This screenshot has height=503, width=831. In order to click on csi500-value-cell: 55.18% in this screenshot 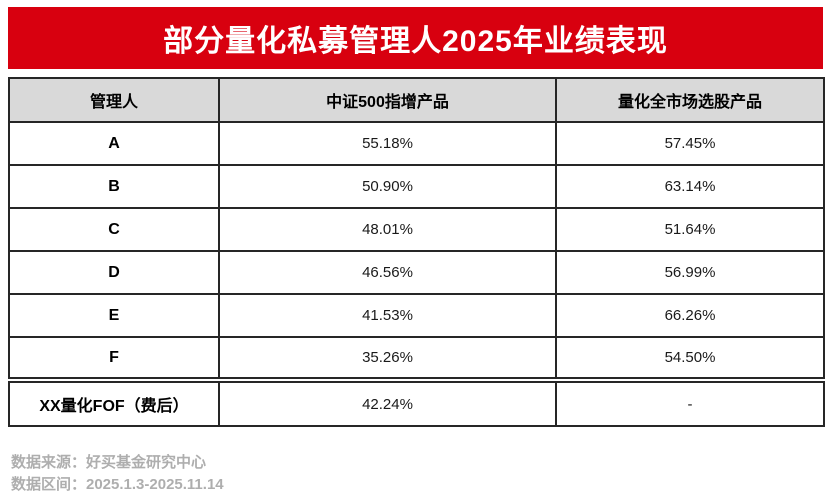, I will do `click(387, 143)`.